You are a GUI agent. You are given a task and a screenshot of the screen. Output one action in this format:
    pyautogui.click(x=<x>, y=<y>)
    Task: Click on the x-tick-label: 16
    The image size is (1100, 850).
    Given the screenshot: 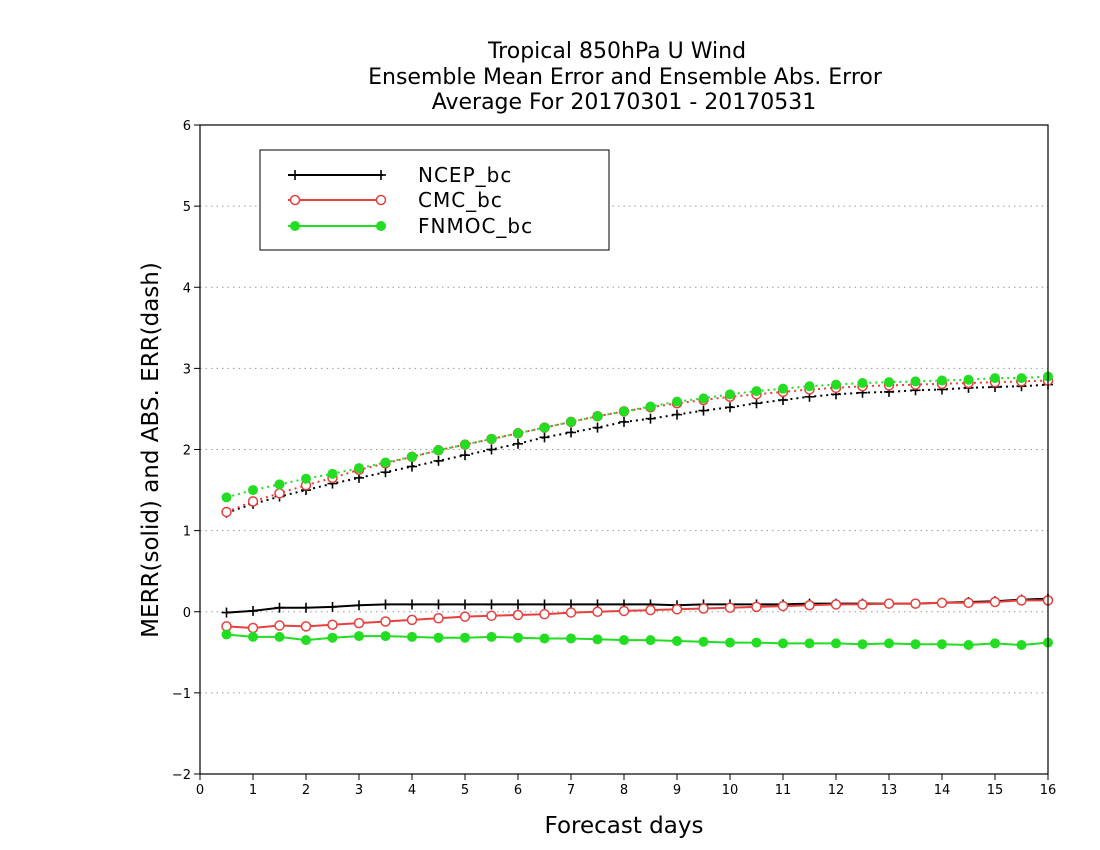 What is the action you would take?
    pyautogui.click(x=1048, y=790)
    